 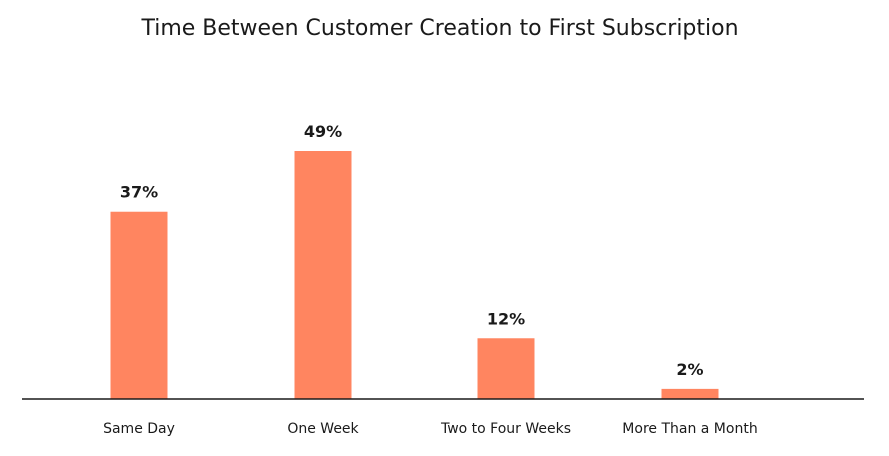 What do you see at coordinates (139, 429) in the screenshot?
I see `category-label-0: Same Day` at bounding box center [139, 429].